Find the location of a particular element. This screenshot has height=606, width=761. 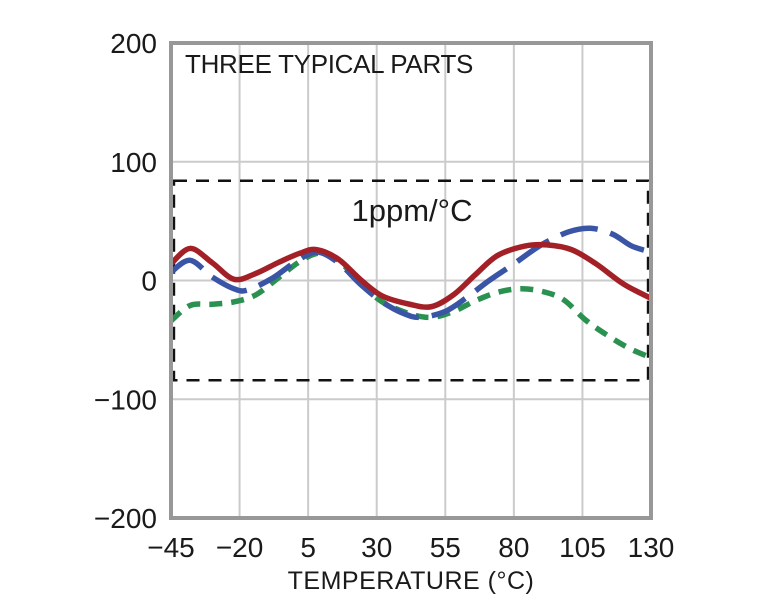

typical-part-1-curve is located at coordinates (411, 275).